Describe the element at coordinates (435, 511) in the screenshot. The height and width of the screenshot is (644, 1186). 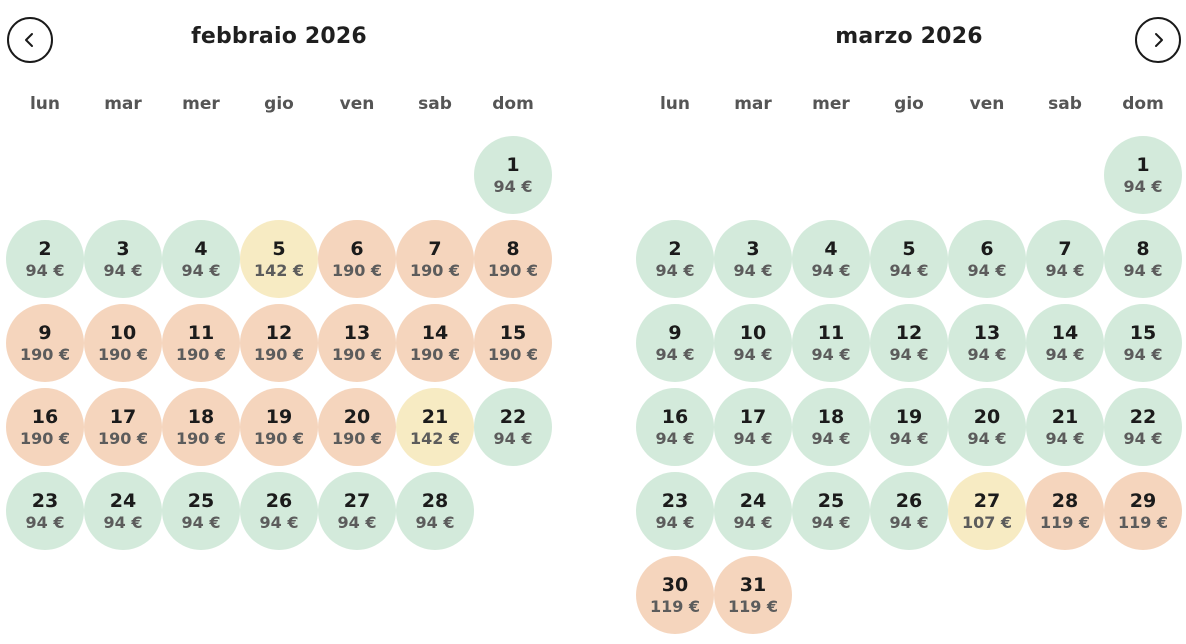
I see `day-cell: 28 94 €` at that location.